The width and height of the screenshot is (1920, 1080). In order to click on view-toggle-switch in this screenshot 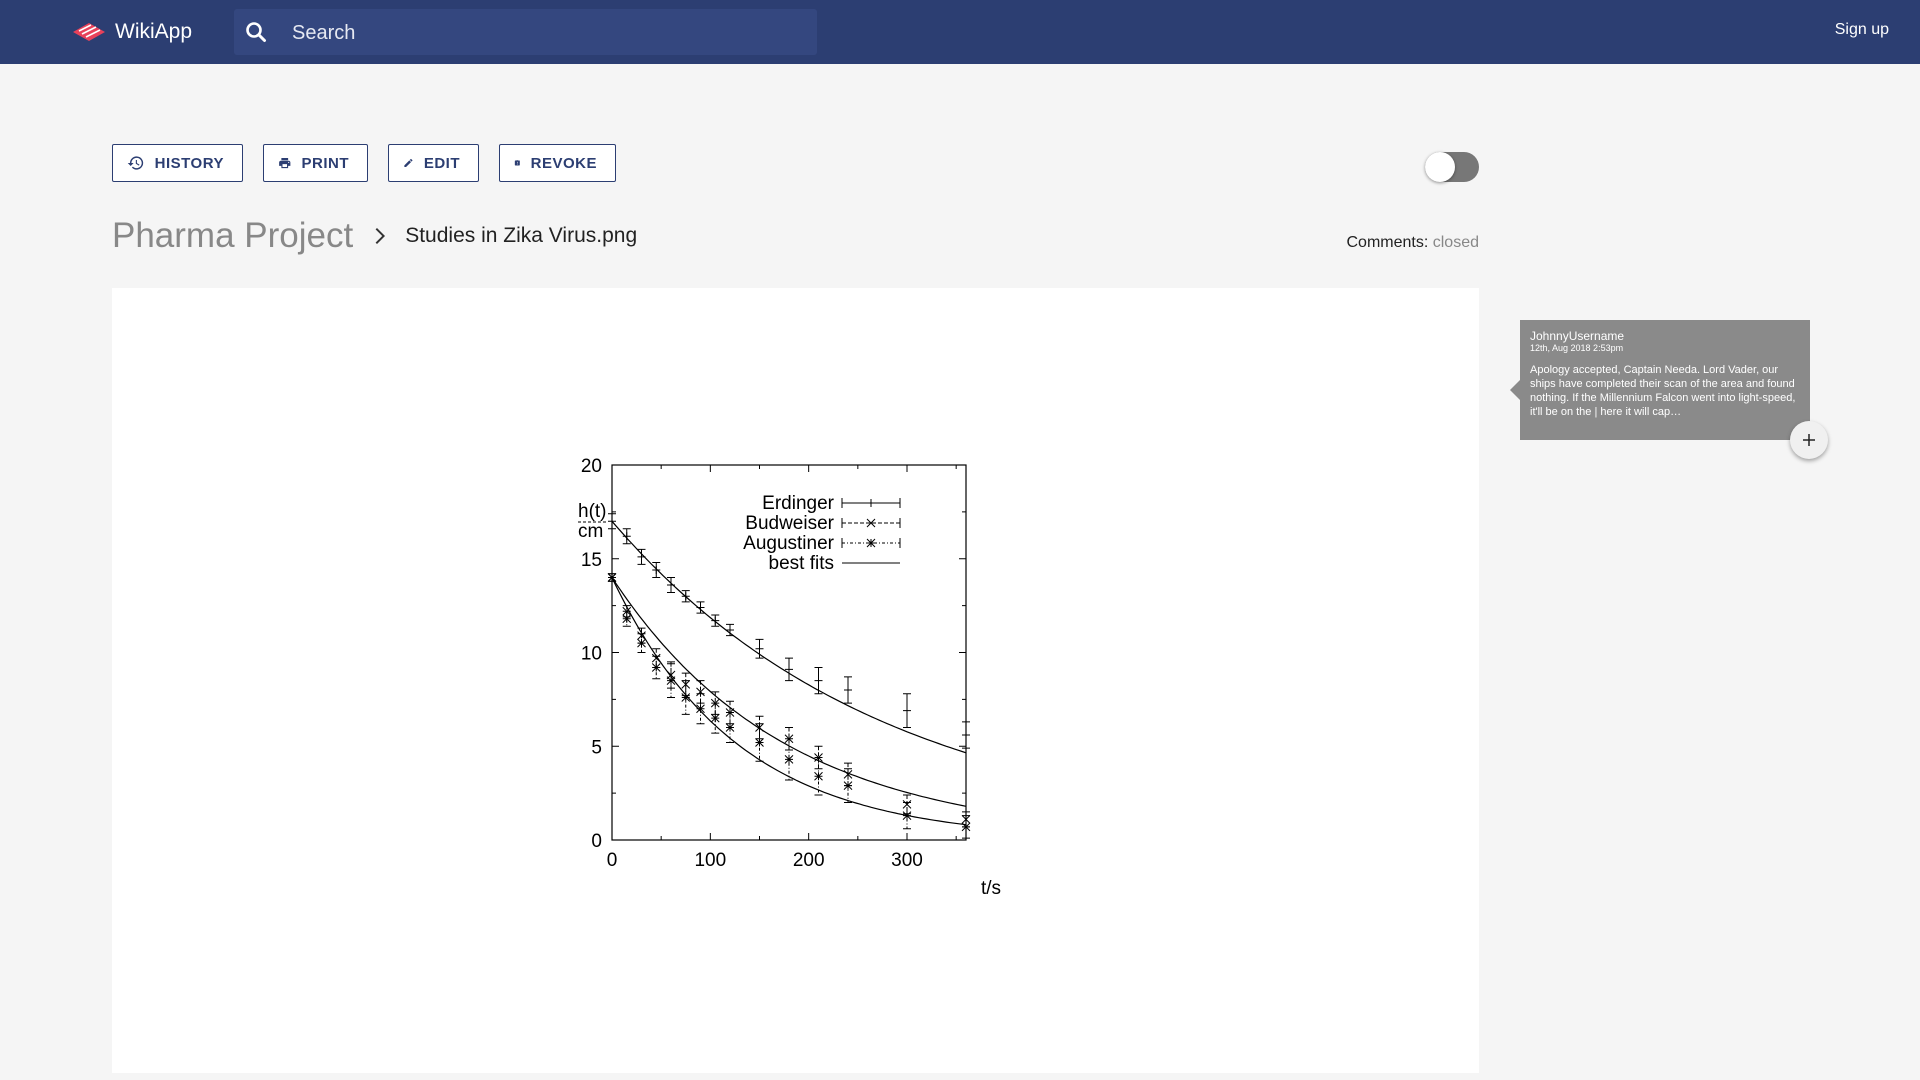, I will do `click(1452, 167)`.